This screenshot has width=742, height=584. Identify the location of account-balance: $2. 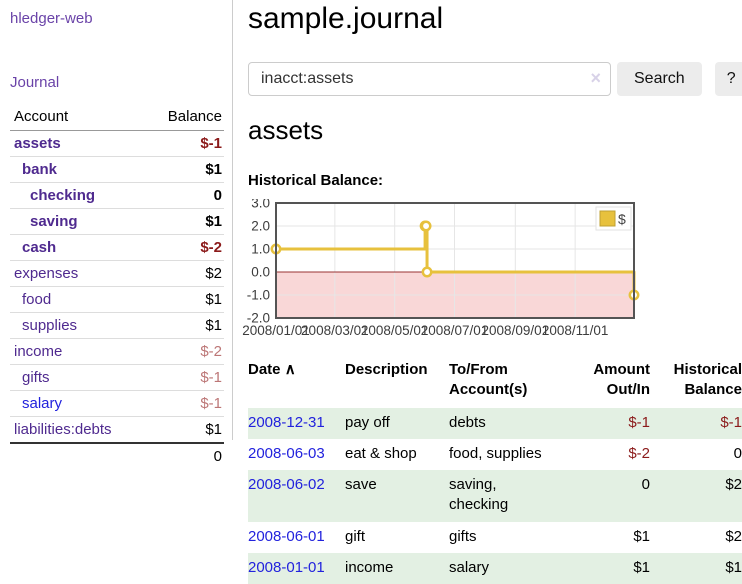
(184, 274).